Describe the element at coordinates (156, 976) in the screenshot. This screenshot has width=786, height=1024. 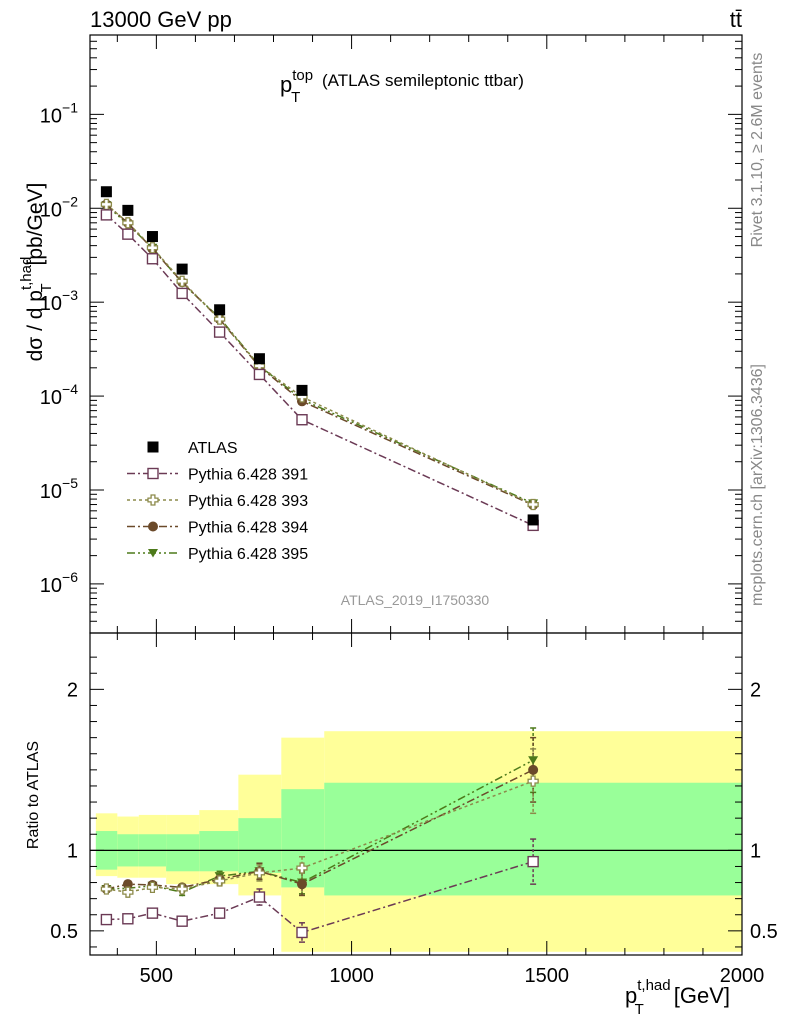
I see `xtick-label: 500` at that location.